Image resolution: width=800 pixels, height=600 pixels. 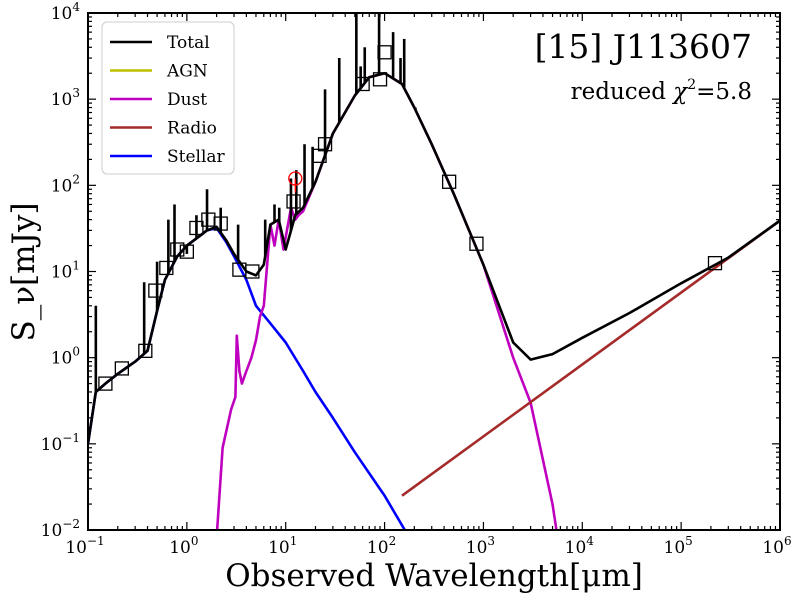 What do you see at coordinates (60, 529) in the screenshot?
I see `y-tick-label: 10⁻²` at bounding box center [60, 529].